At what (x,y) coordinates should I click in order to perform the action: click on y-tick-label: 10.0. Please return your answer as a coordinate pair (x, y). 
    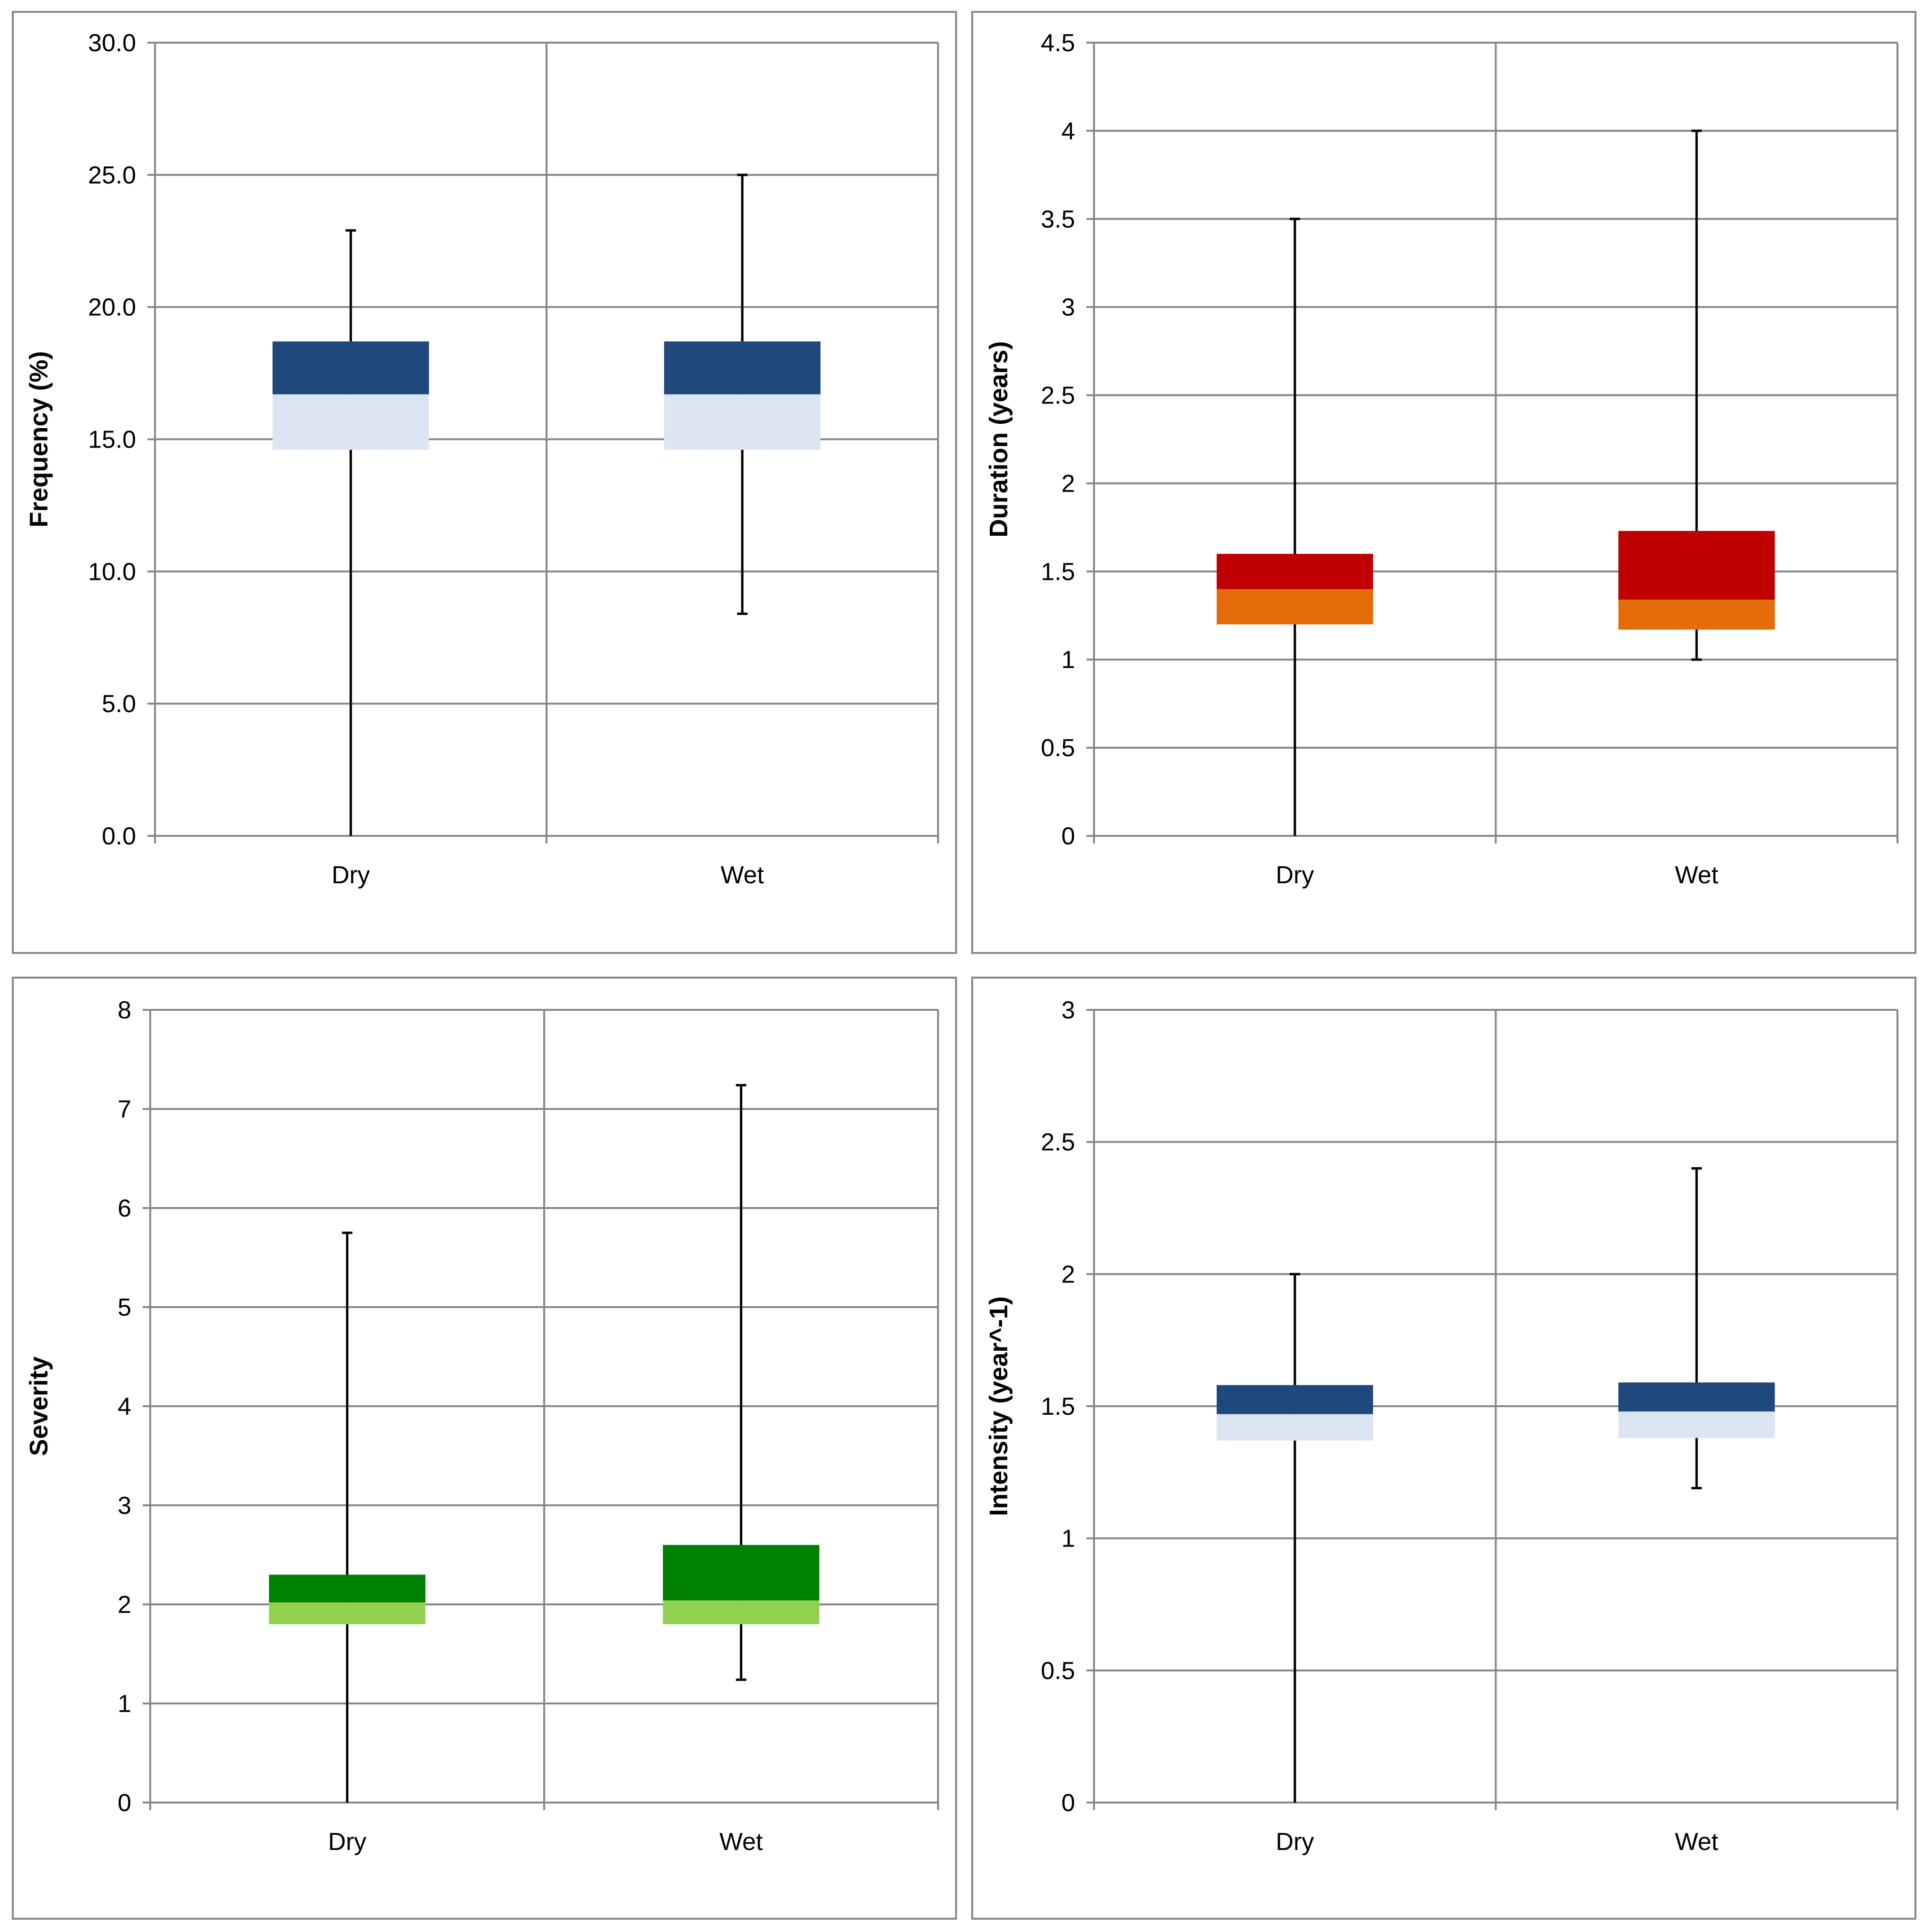
    Looking at the image, I should click on (112, 572).